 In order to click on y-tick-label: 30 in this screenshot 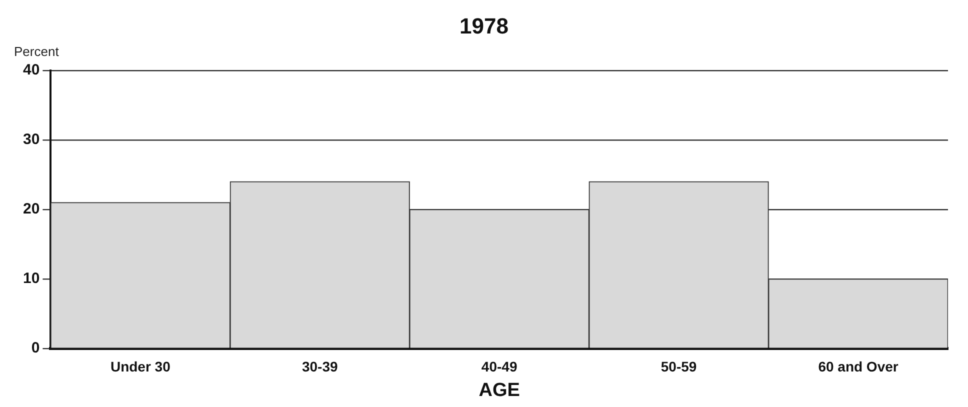, I will do `click(31, 139)`.